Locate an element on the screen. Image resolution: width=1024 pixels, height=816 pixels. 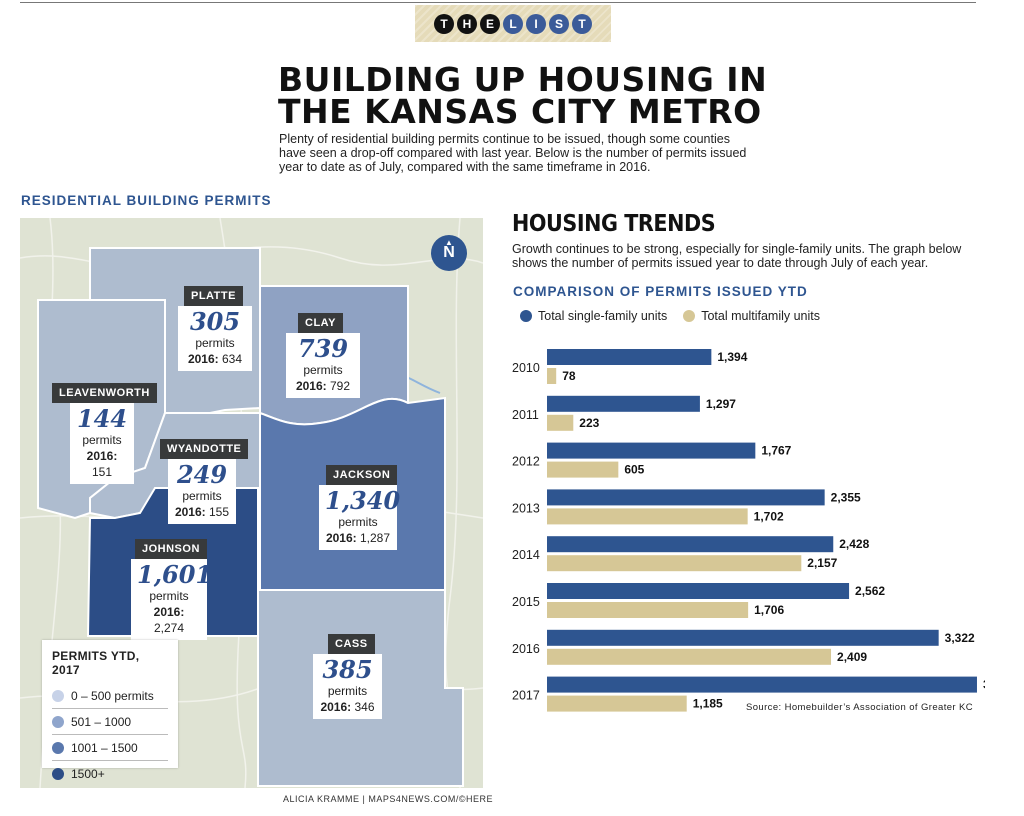
county-card-clay: 739 permits 2016: 792 is located at coordinates (323, 365).